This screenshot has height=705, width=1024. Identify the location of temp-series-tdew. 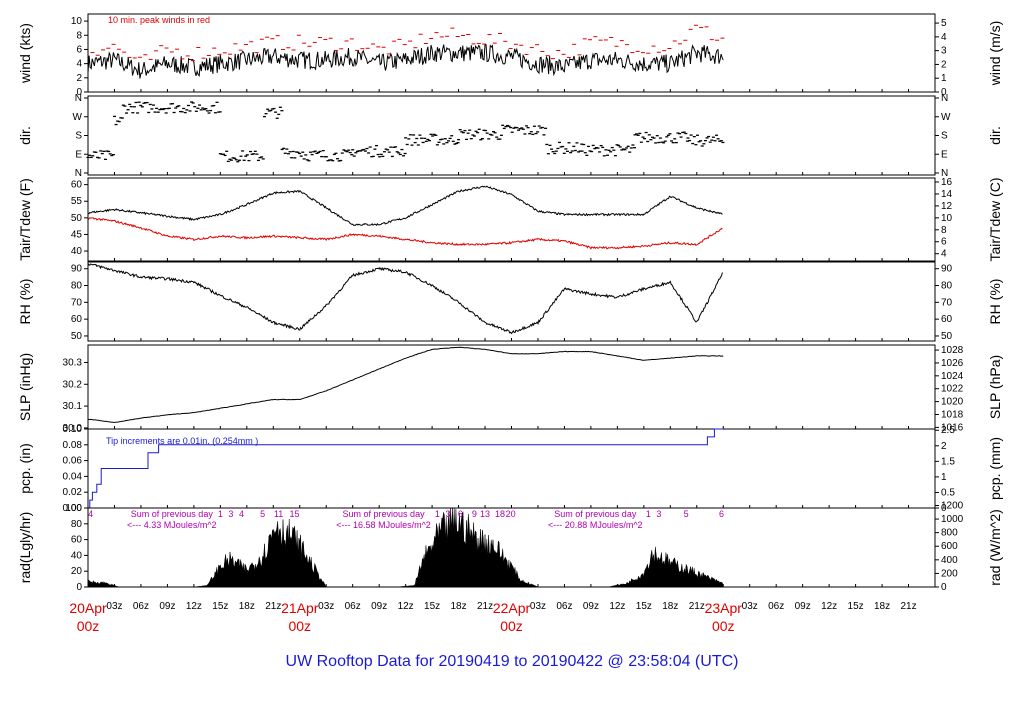
(405, 233).